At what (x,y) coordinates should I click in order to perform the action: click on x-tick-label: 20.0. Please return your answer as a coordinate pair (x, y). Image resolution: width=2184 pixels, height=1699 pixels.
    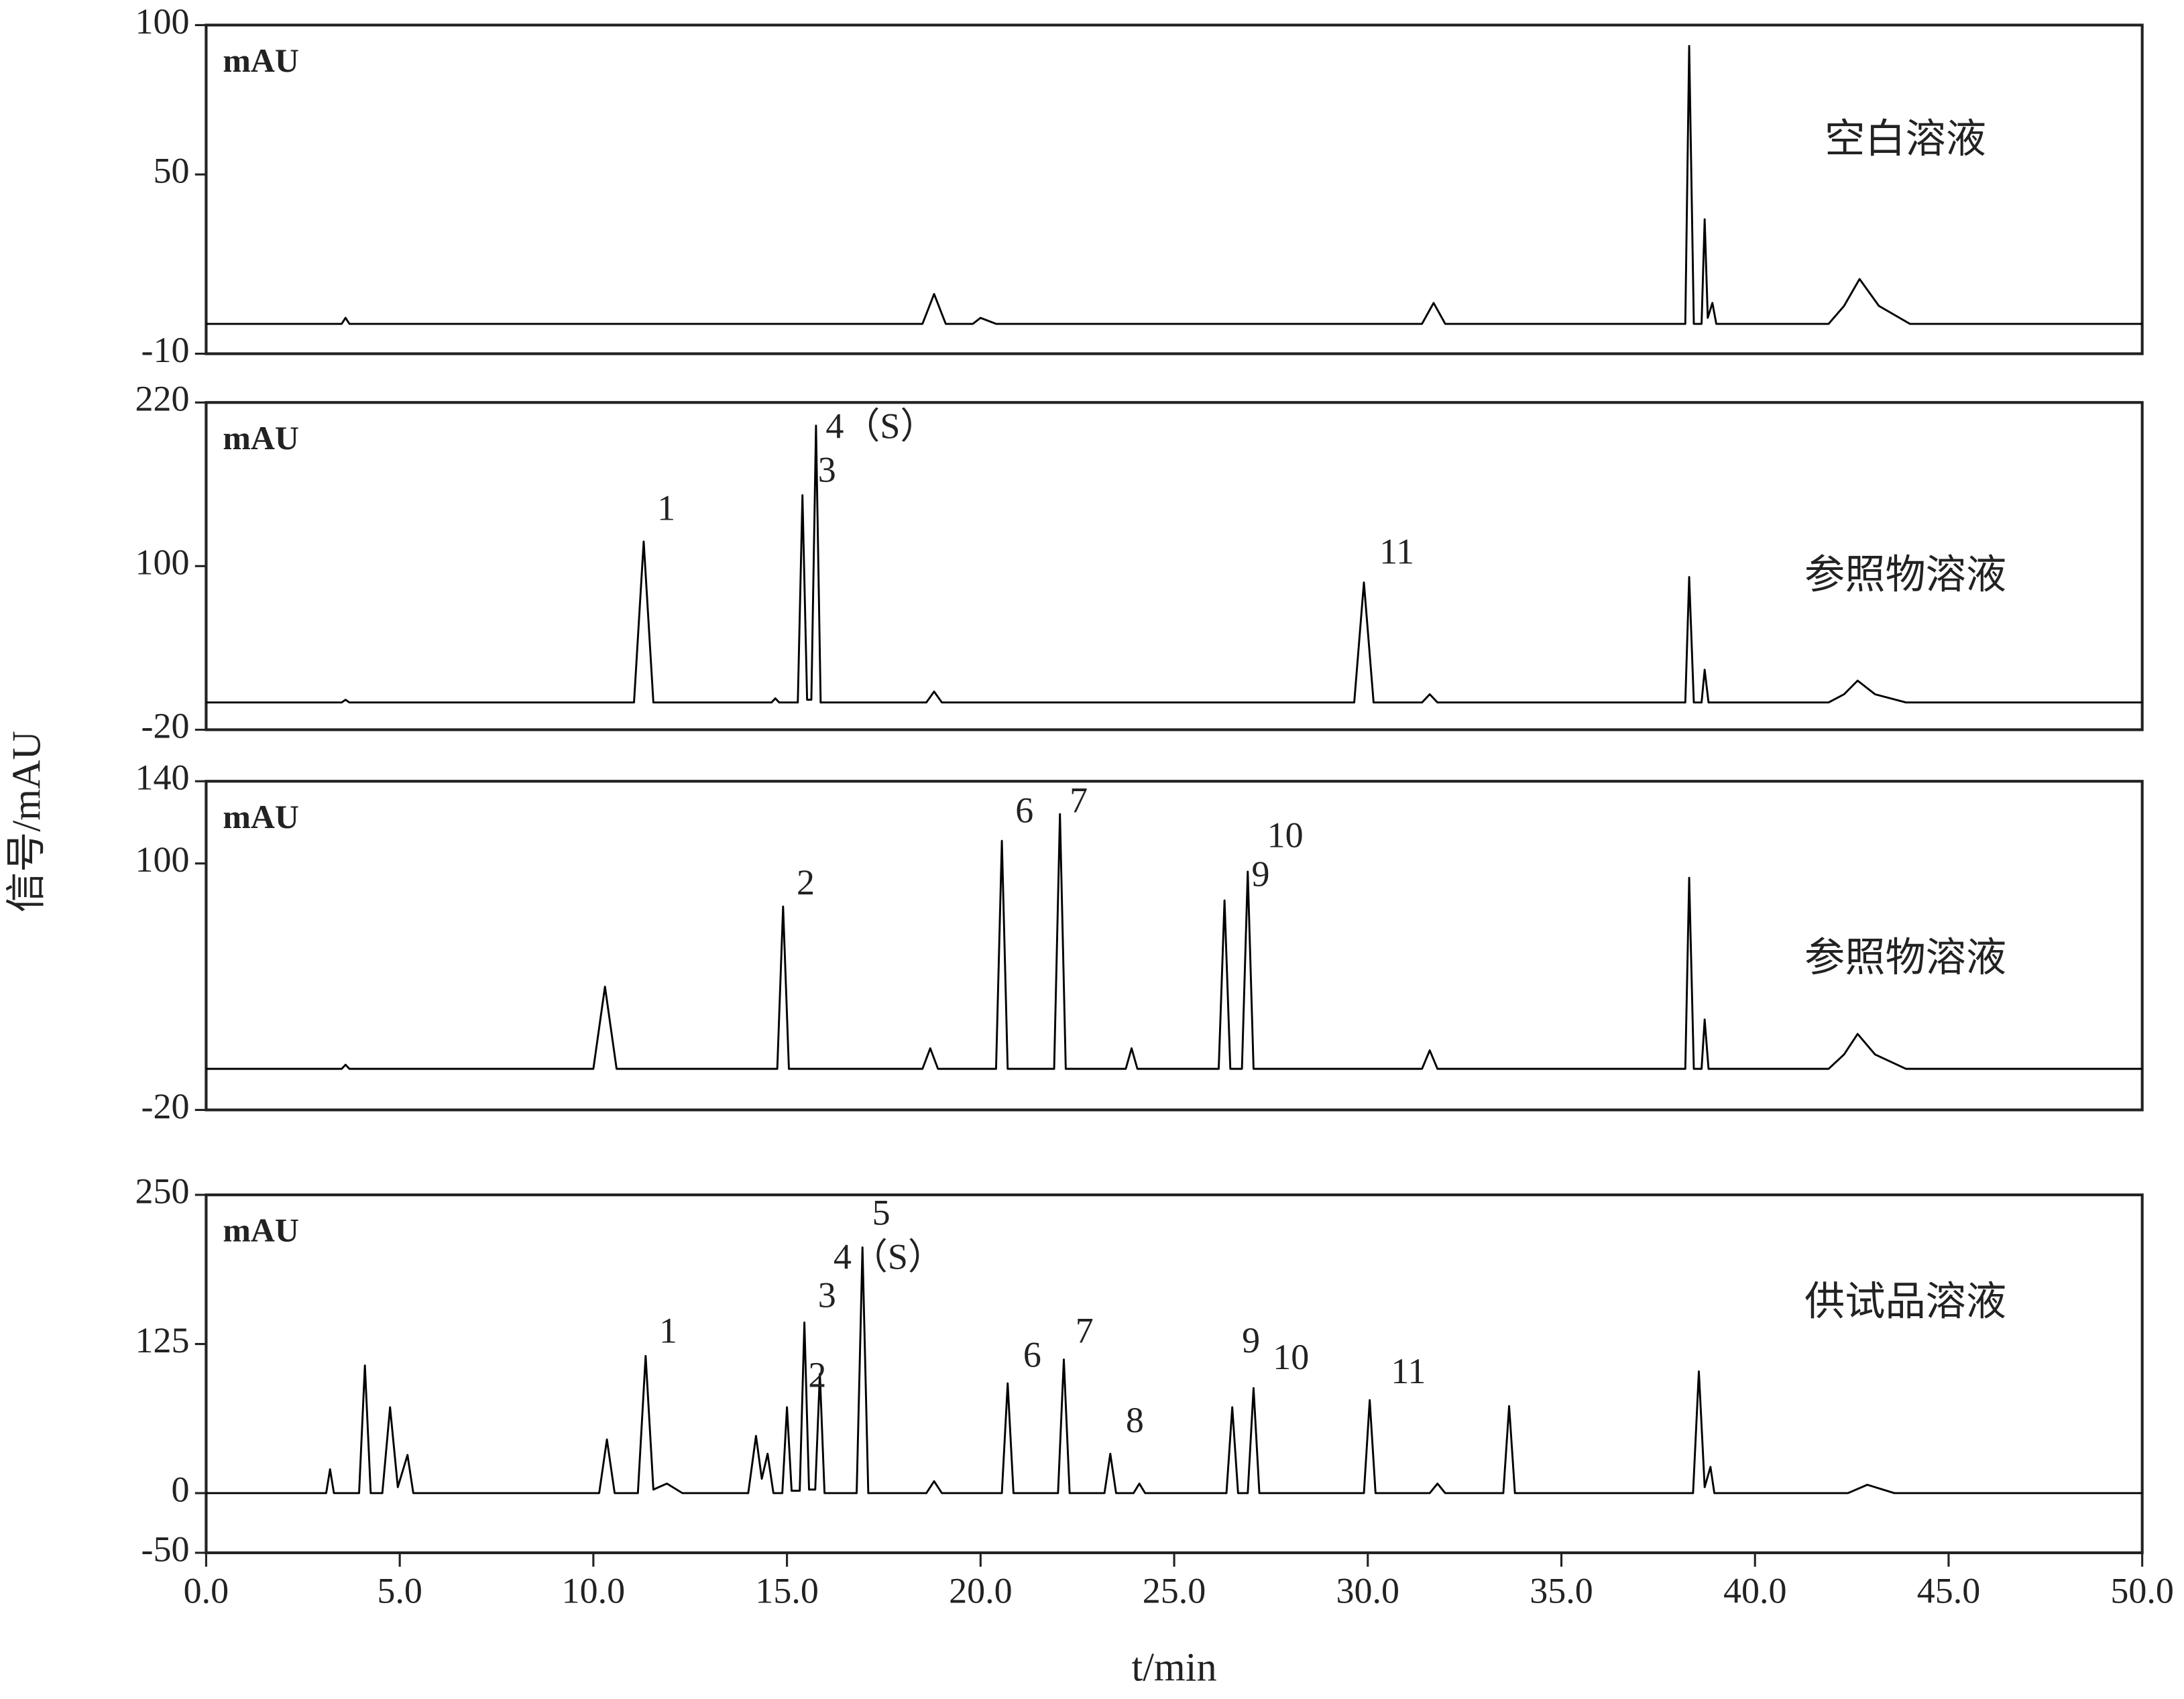
    Looking at the image, I should click on (981, 1591).